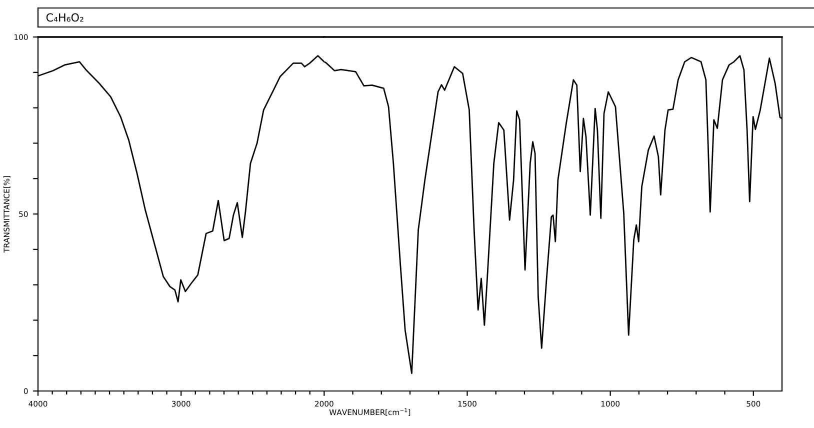 The width and height of the screenshot is (814, 428). What do you see at coordinates (65, 17) in the screenshot?
I see `chart-title: C₄H₆O₂` at bounding box center [65, 17].